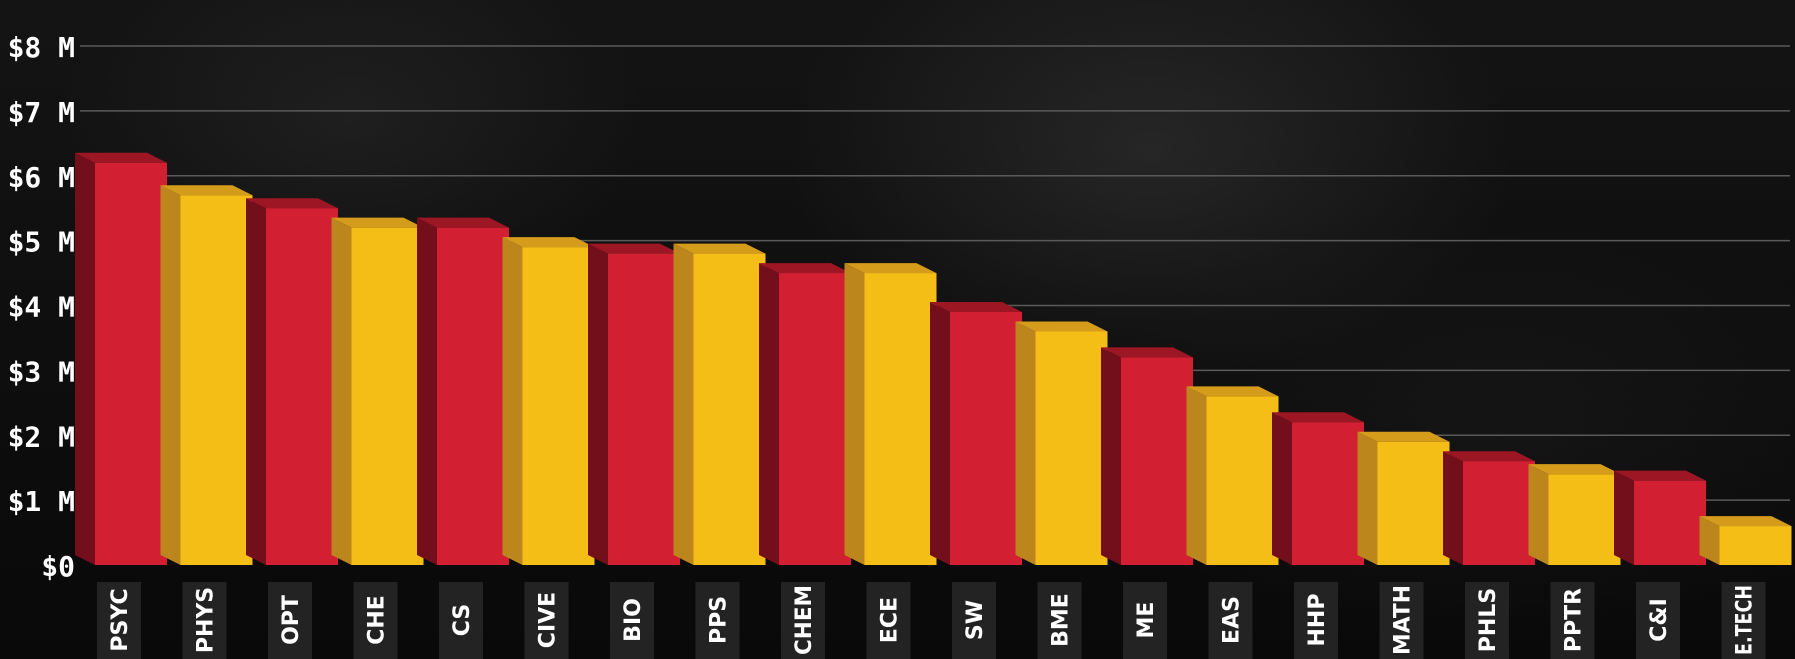 The image size is (1795, 659). I want to click on x-tick: PPS, so click(717, 620).